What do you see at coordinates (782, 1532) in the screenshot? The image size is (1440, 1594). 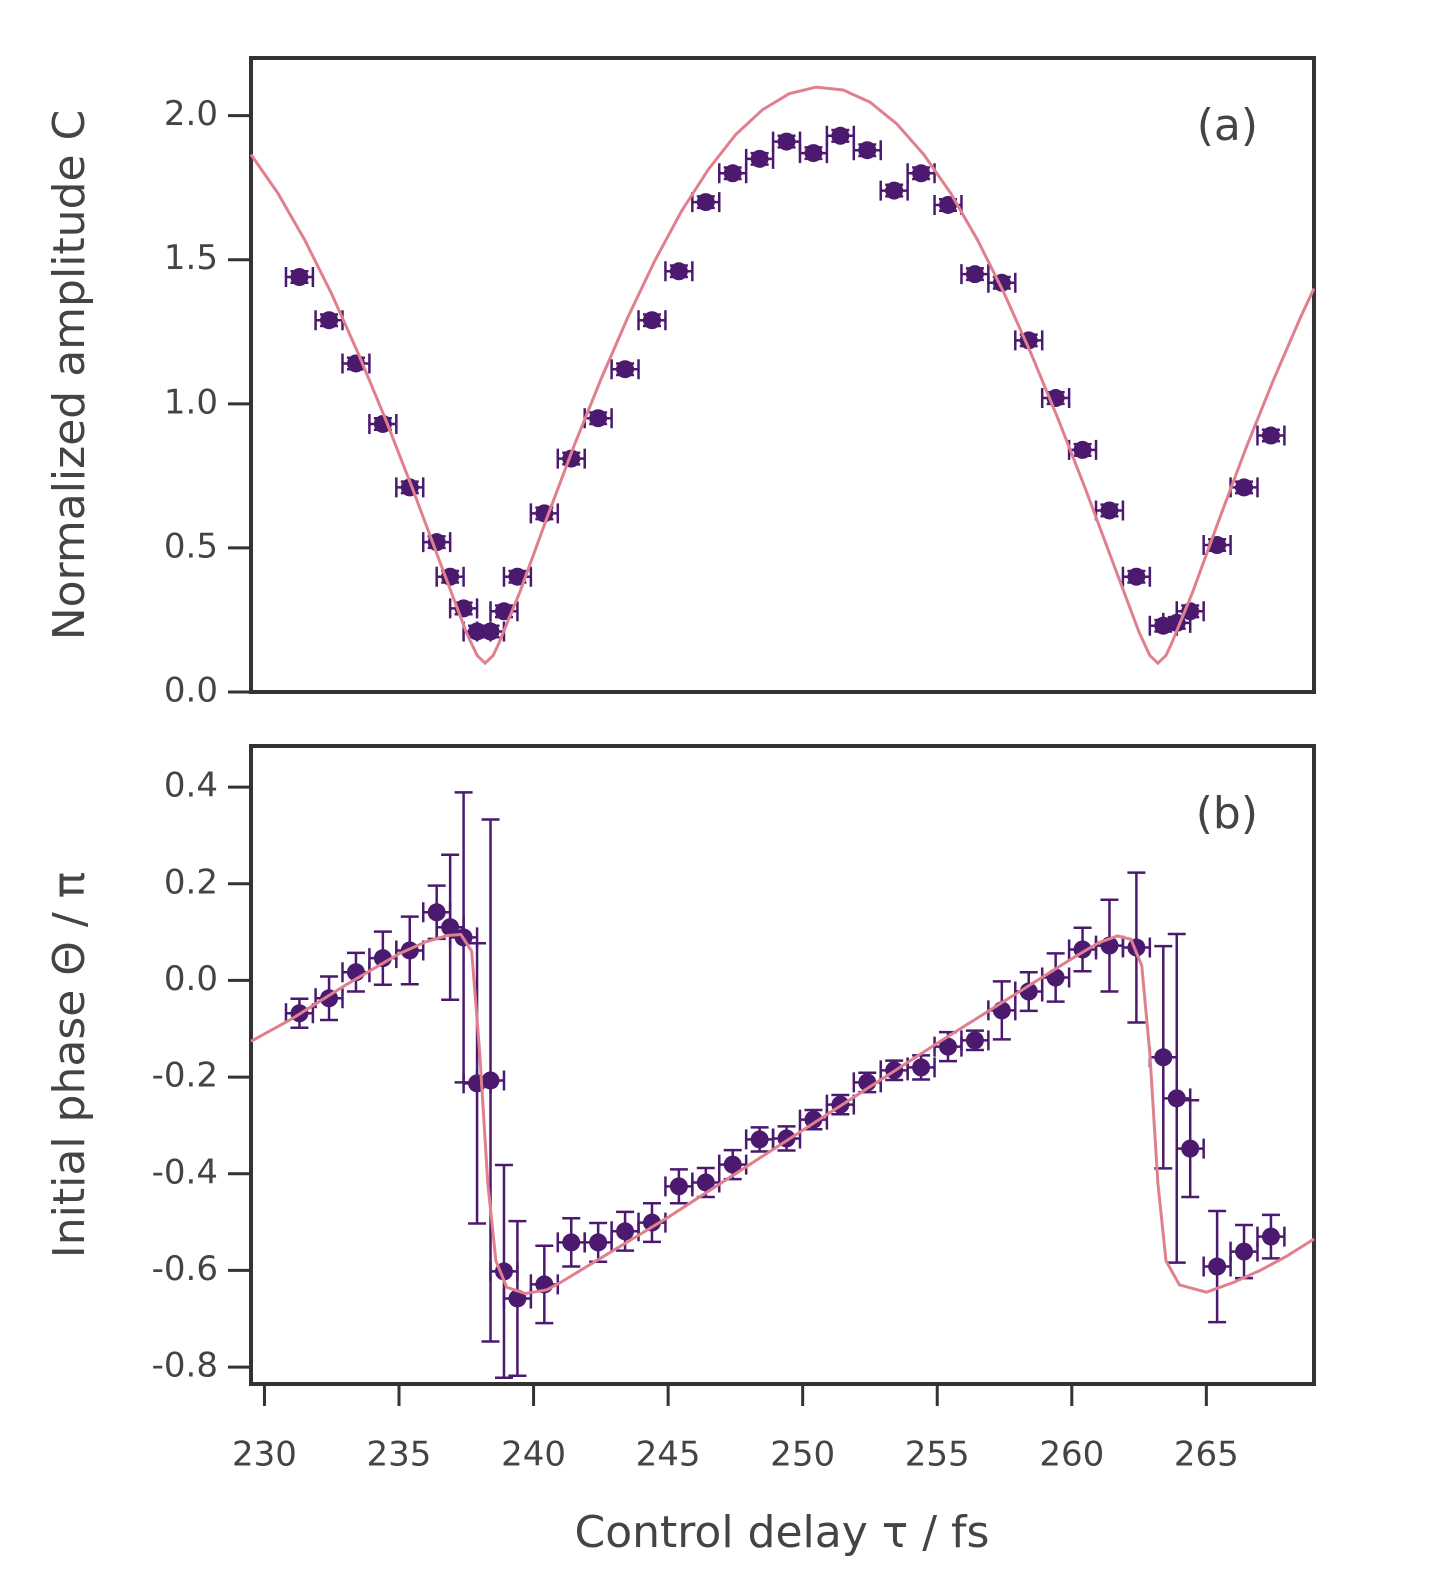 I see `x-axis-label: Control delay τ / fs` at bounding box center [782, 1532].